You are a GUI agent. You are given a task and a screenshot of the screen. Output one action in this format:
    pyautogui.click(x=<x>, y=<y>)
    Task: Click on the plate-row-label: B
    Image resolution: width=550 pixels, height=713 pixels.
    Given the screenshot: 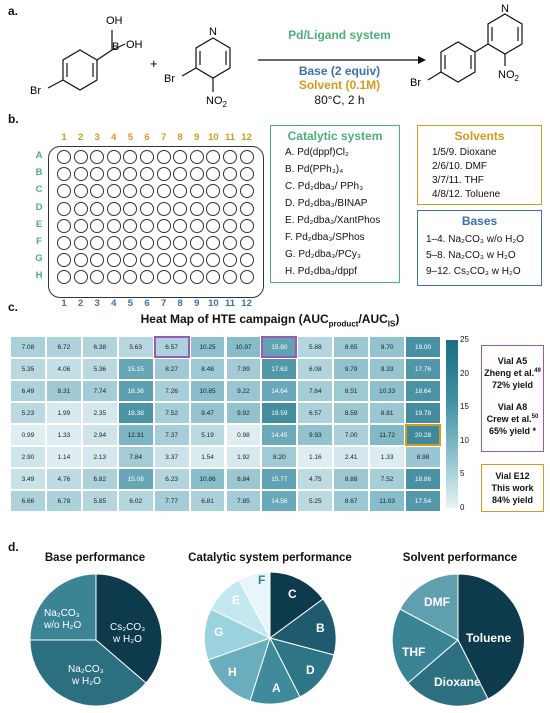 What is the action you would take?
    pyautogui.click(x=39, y=173)
    